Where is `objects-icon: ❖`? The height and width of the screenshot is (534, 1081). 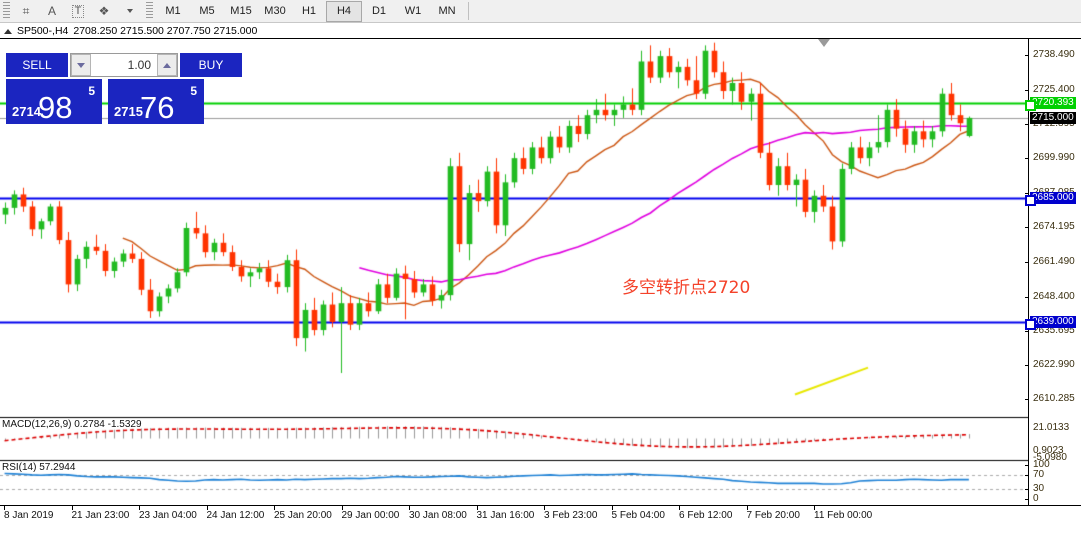 objects-icon: ❖ is located at coordinates (104, 11).